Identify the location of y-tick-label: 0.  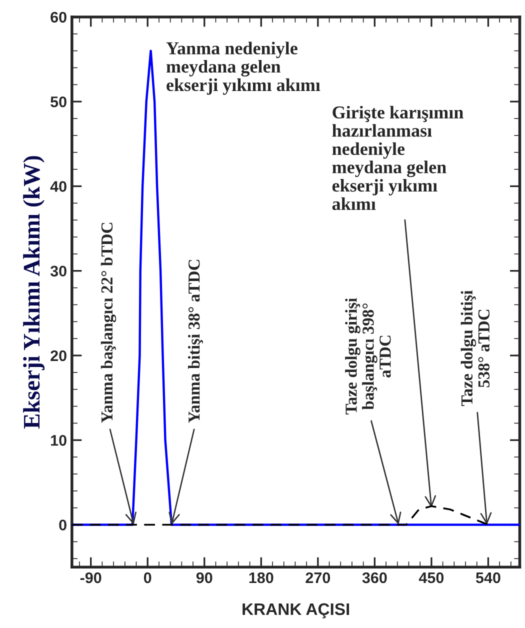
(62, 525).